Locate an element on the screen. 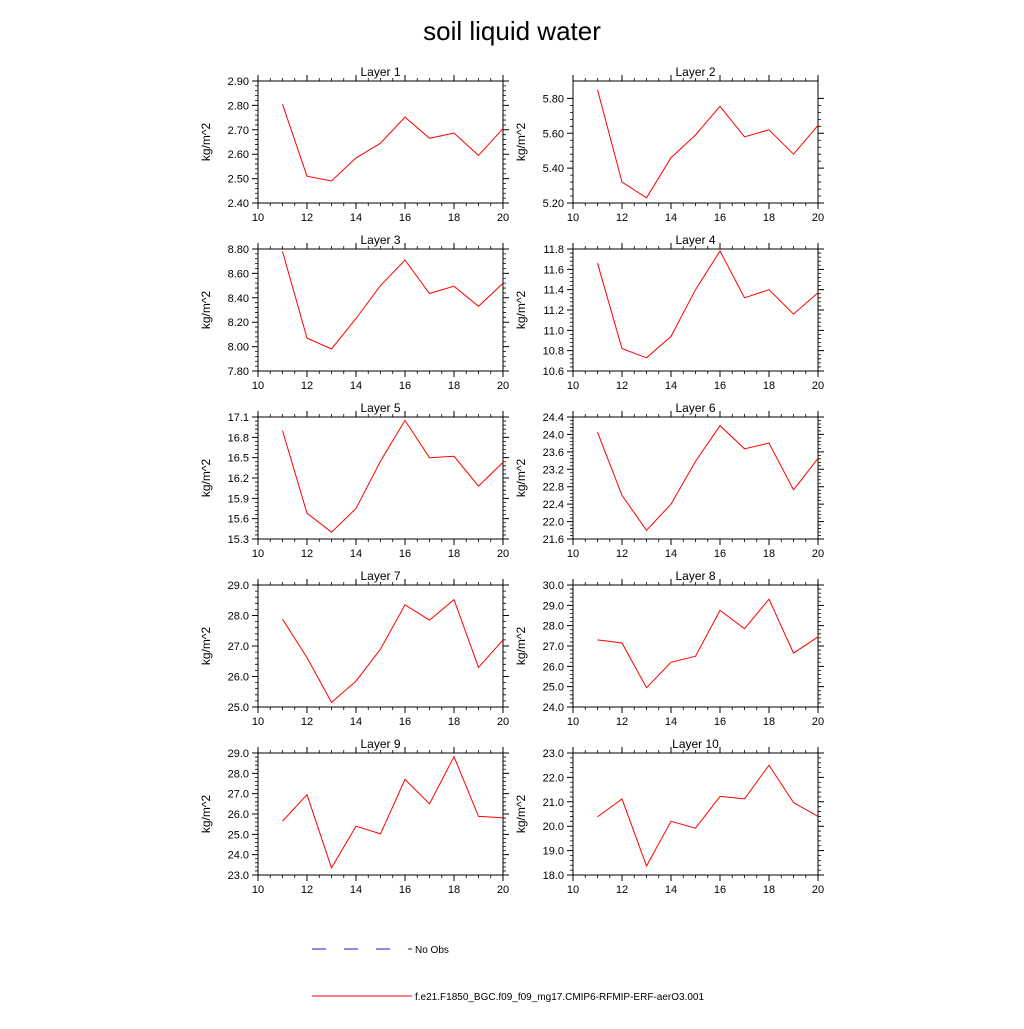  panel-title: Layer 9 is located at coordinates (380, 744).